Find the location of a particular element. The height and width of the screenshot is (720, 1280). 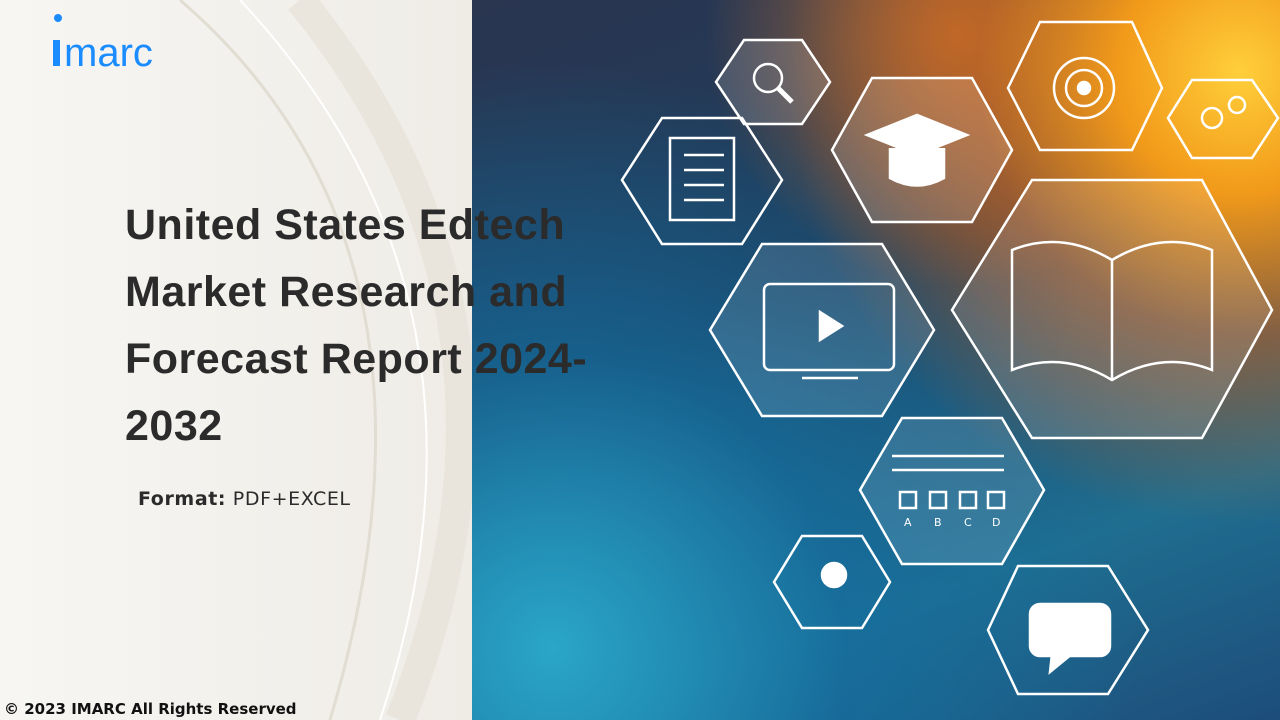

title-line: Market Research and is located at coordinates (346, 292).